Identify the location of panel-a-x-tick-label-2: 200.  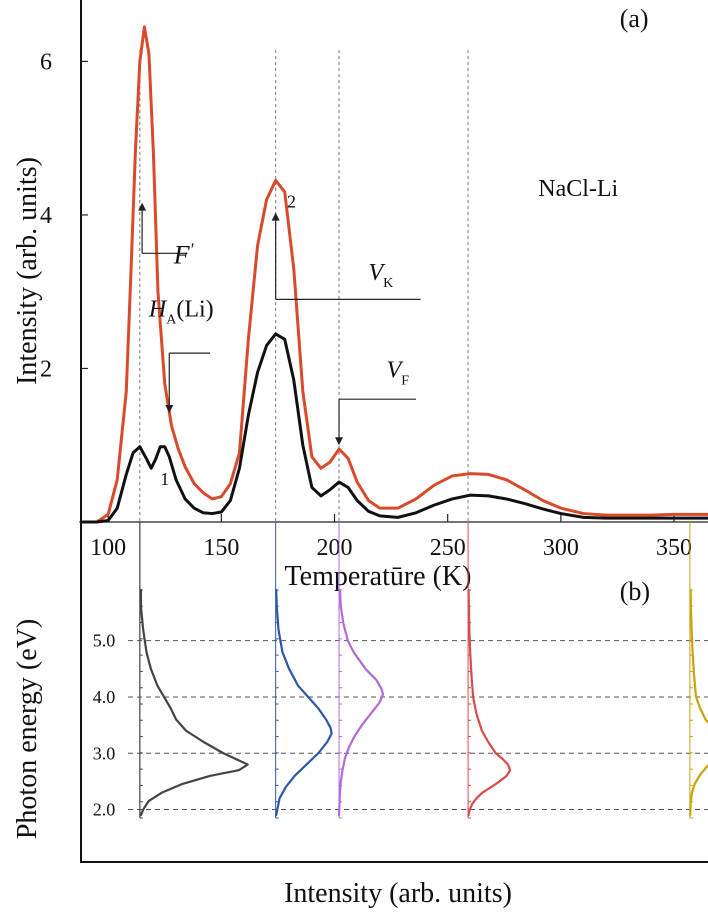
(335, 548).